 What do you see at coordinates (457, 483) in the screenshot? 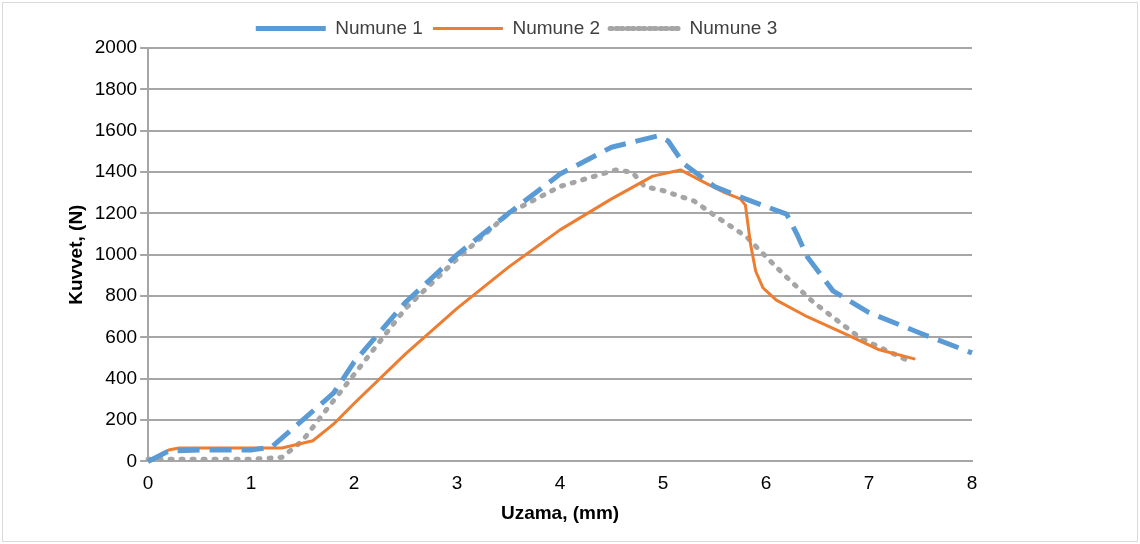
I see `x-tick-label: 3` at bounding box center [457, 483].